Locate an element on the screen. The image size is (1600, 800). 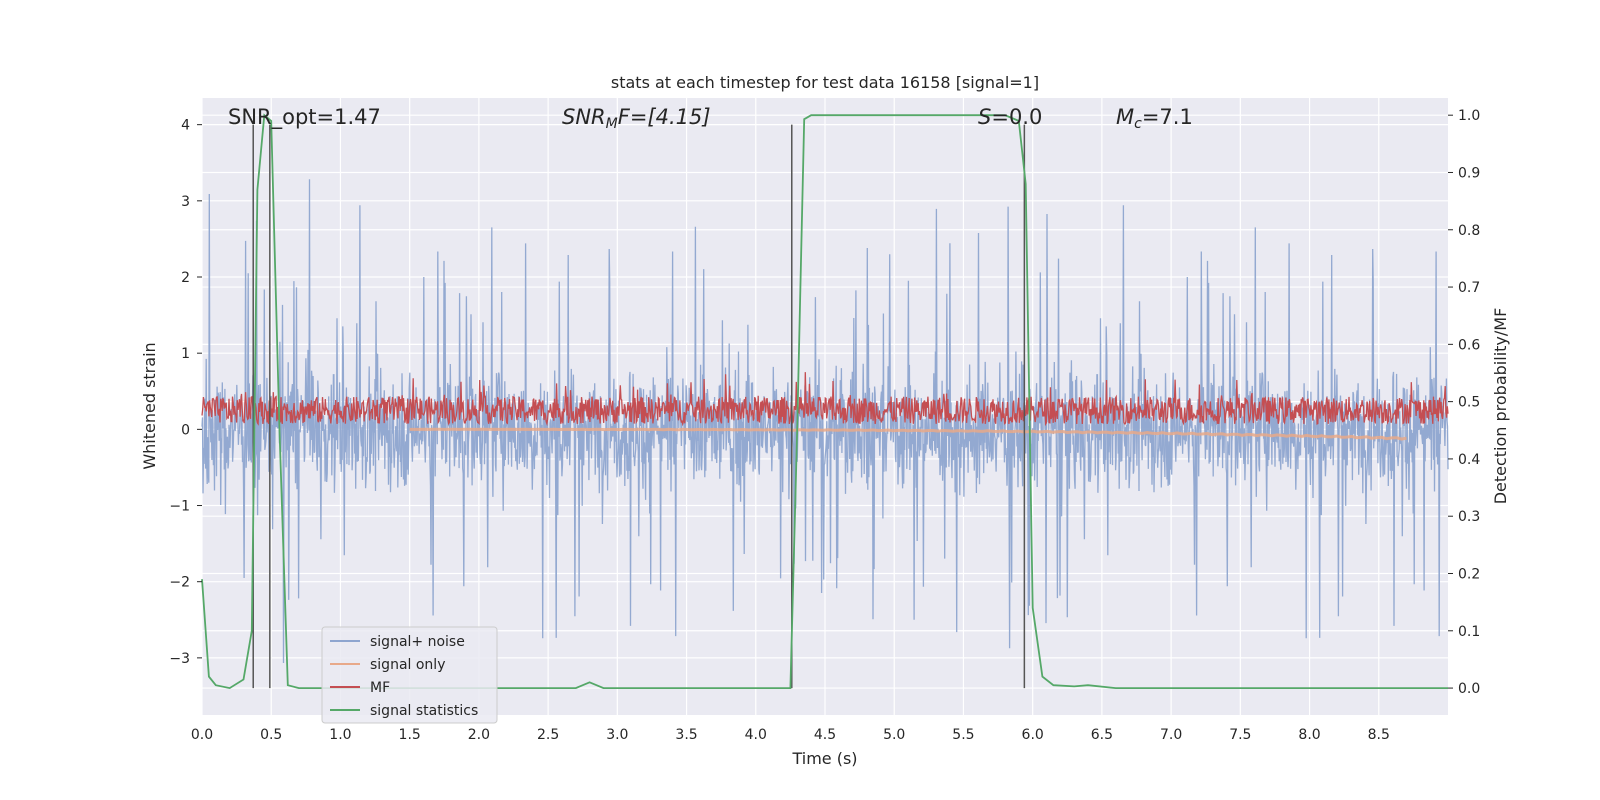
annotation-s: S=0.0 is located at coordinates (1010, 117).